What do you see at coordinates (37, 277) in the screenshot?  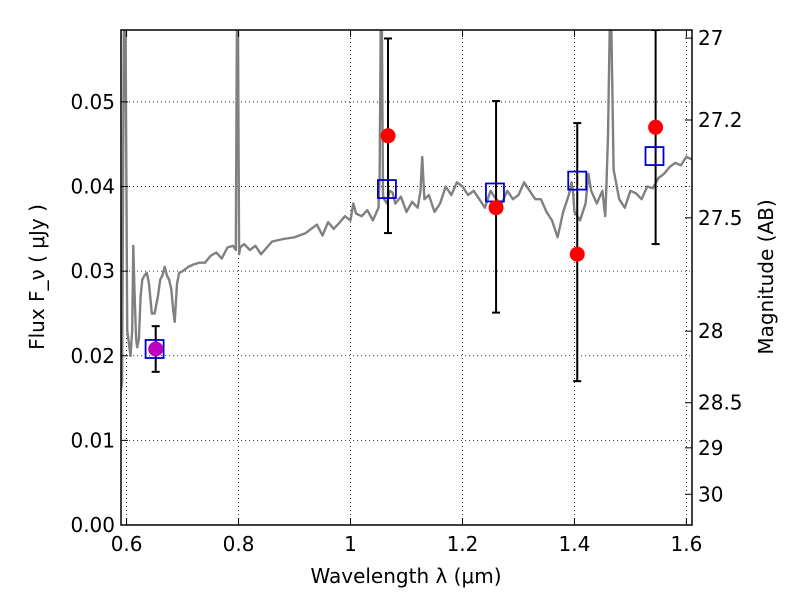 I see `y-axis-label: Flux F_ν ( μJy )` at bounding box center [37, 277].